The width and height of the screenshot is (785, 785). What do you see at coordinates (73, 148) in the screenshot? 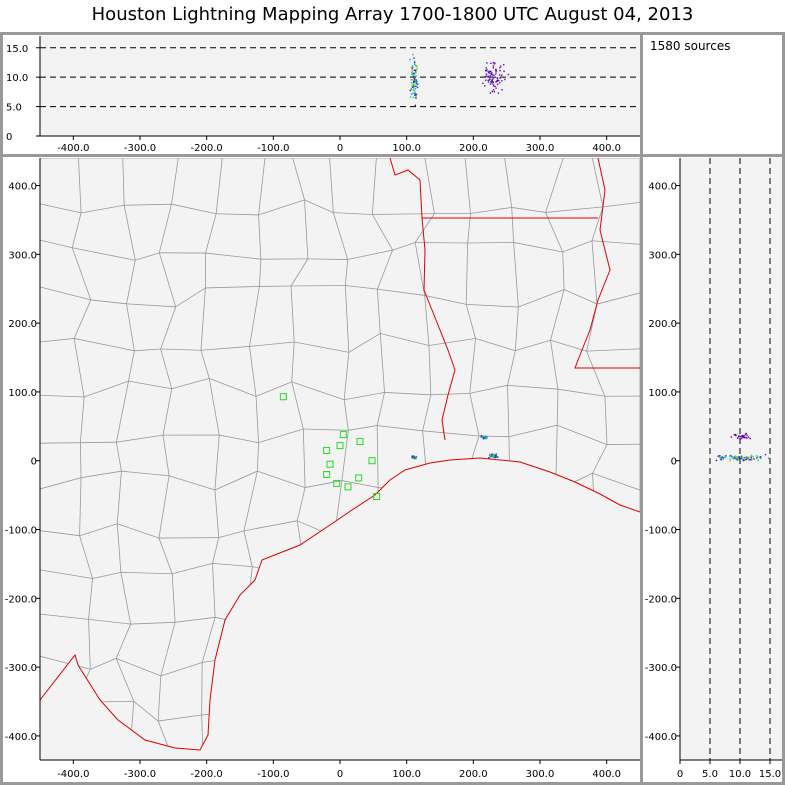
I see `top-x-tick-label: -400.0` at bounding box center [73, 148].